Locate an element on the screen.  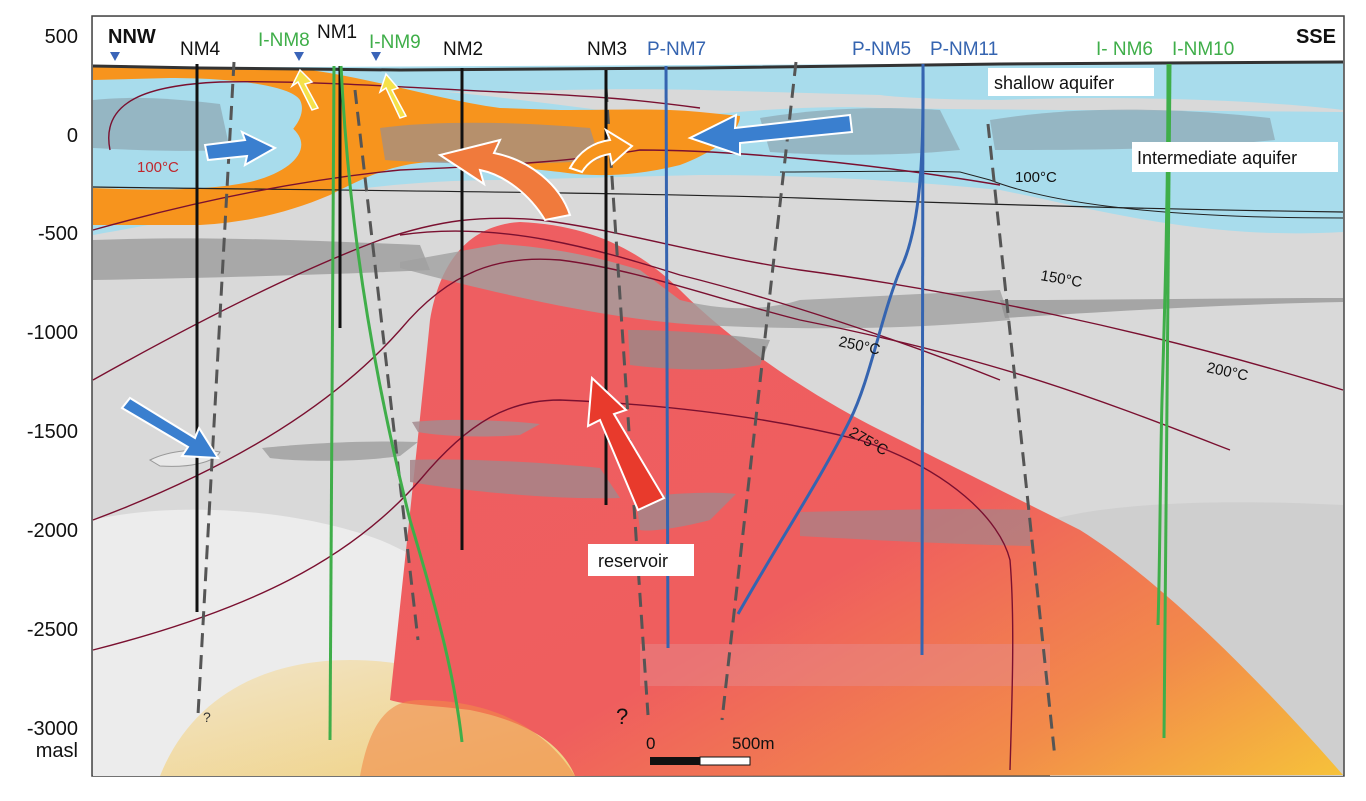
well-label-pnm5: P-NM5 is located at coordinates (881, 49).